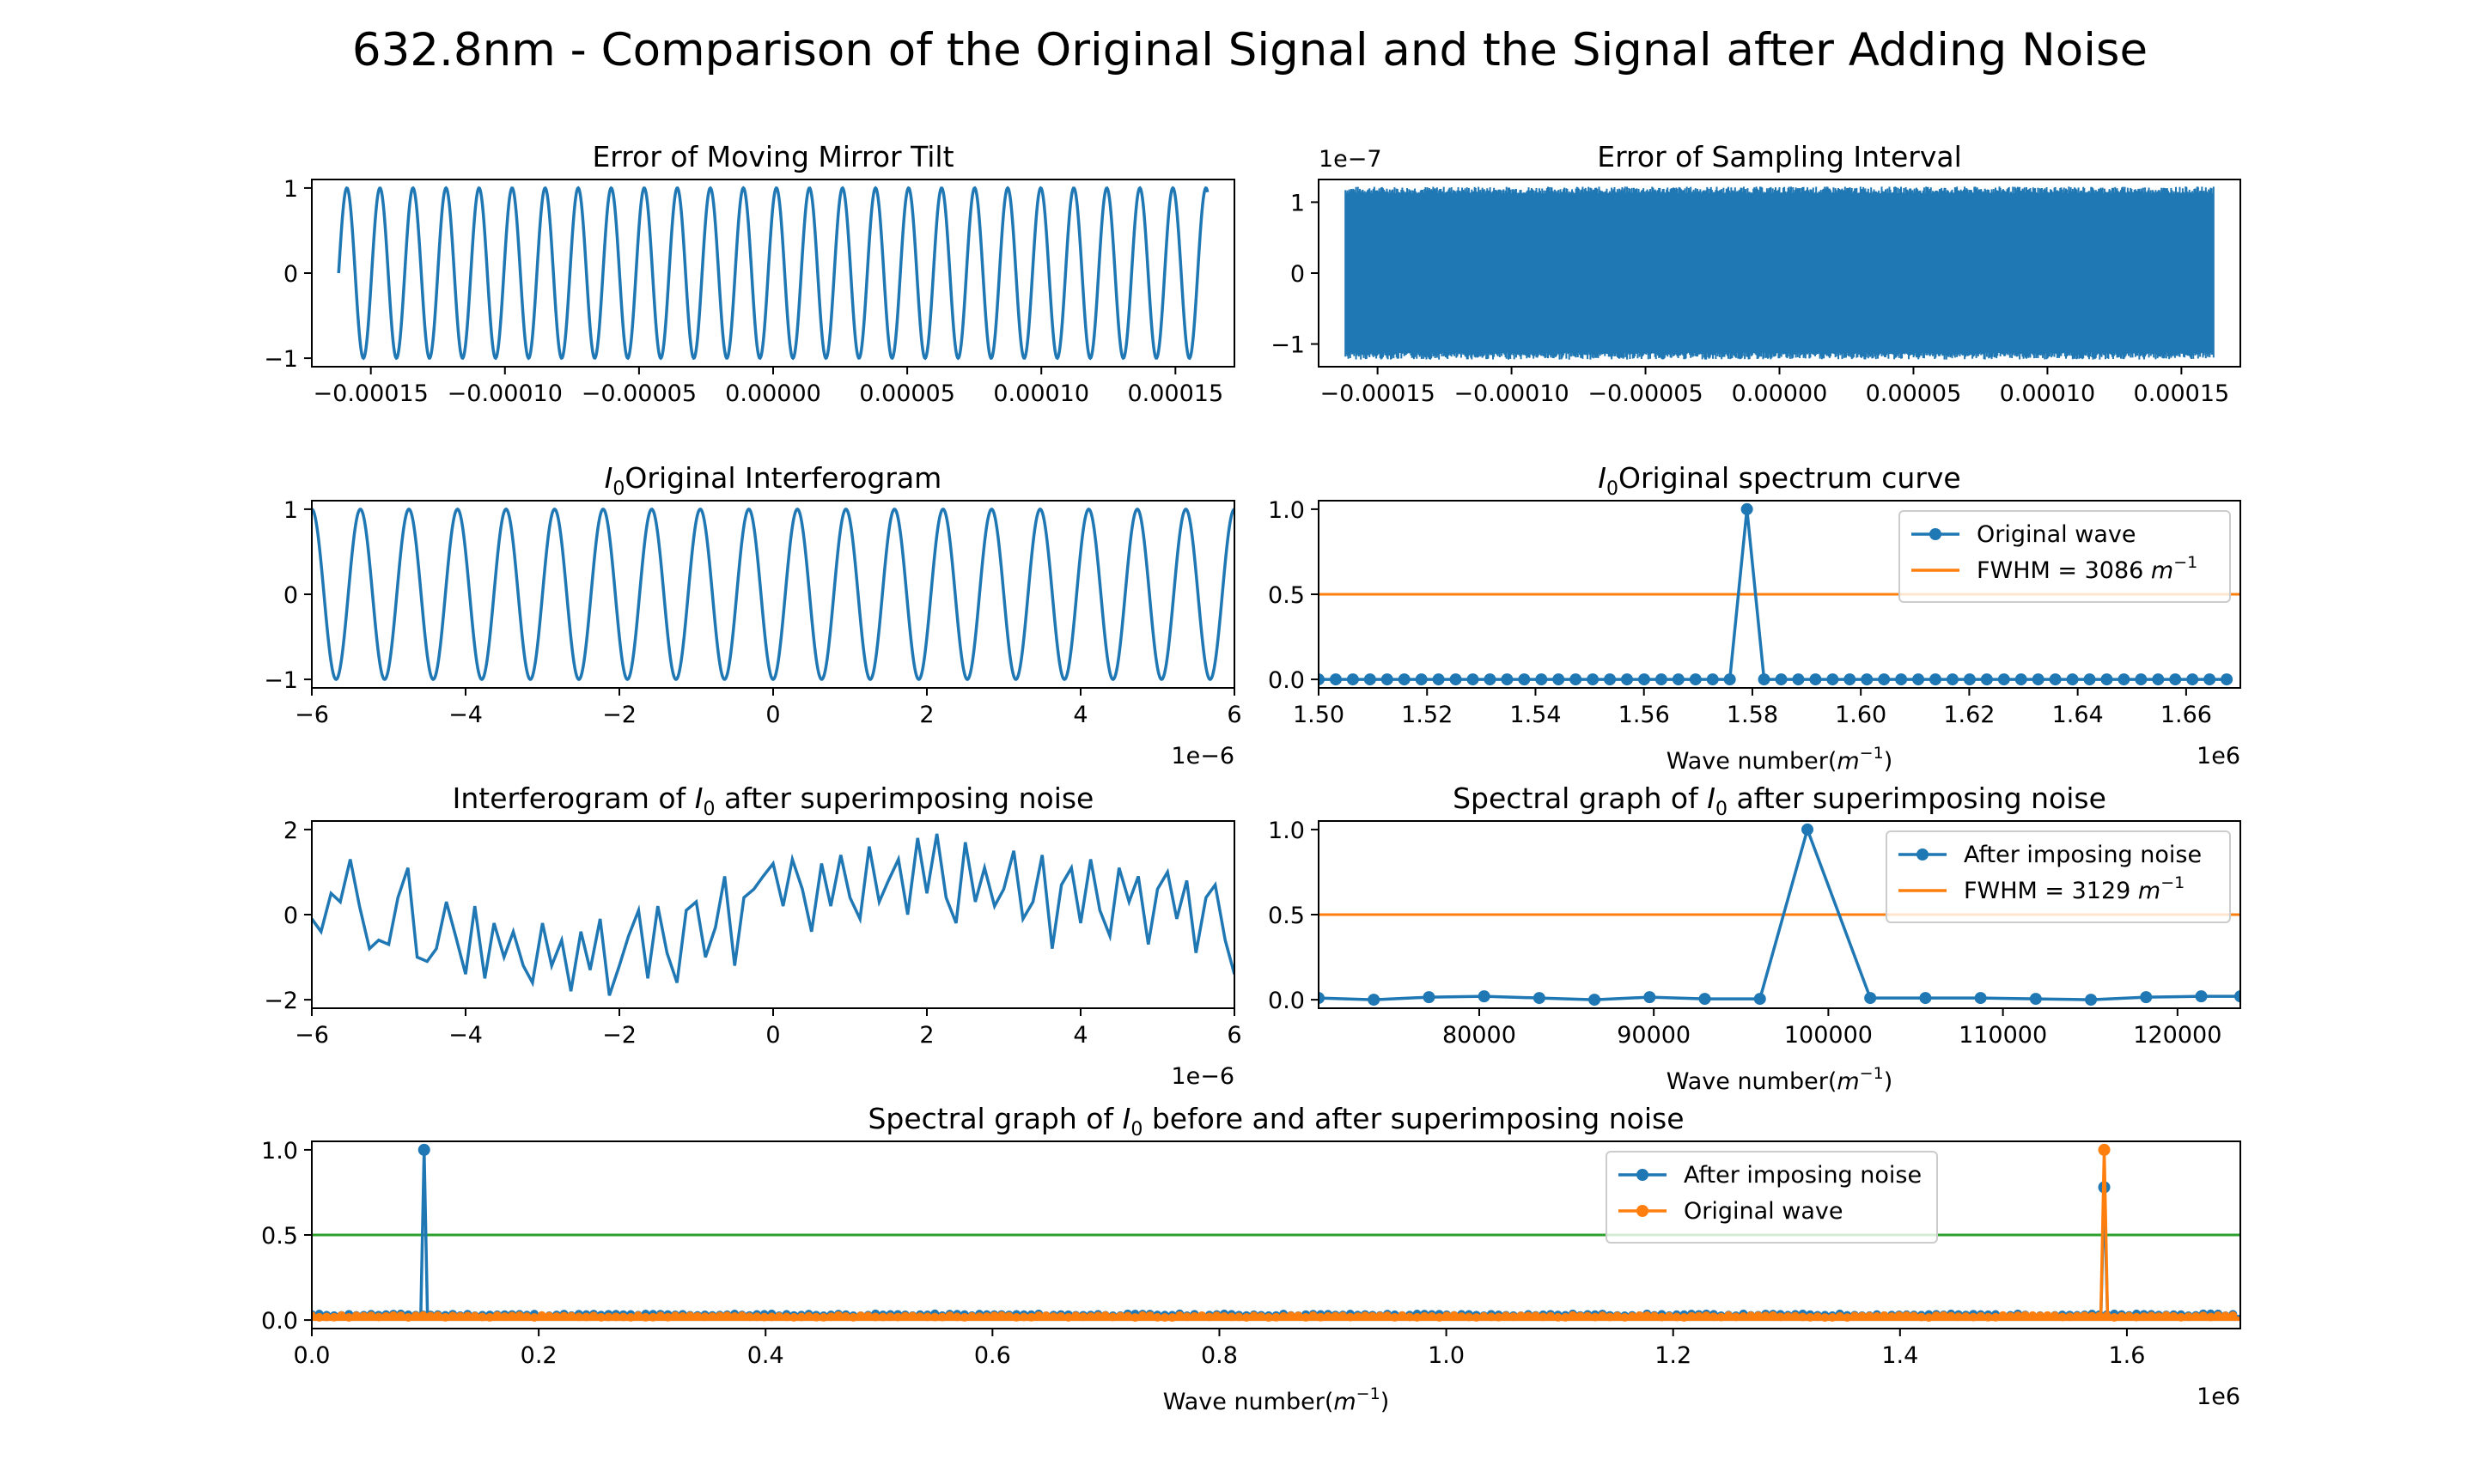 The image size is (2474, 1484). Describe the element at coordinates (1286, 511) in the screenshot. I see `y-tick-label: 1.0` at that location.